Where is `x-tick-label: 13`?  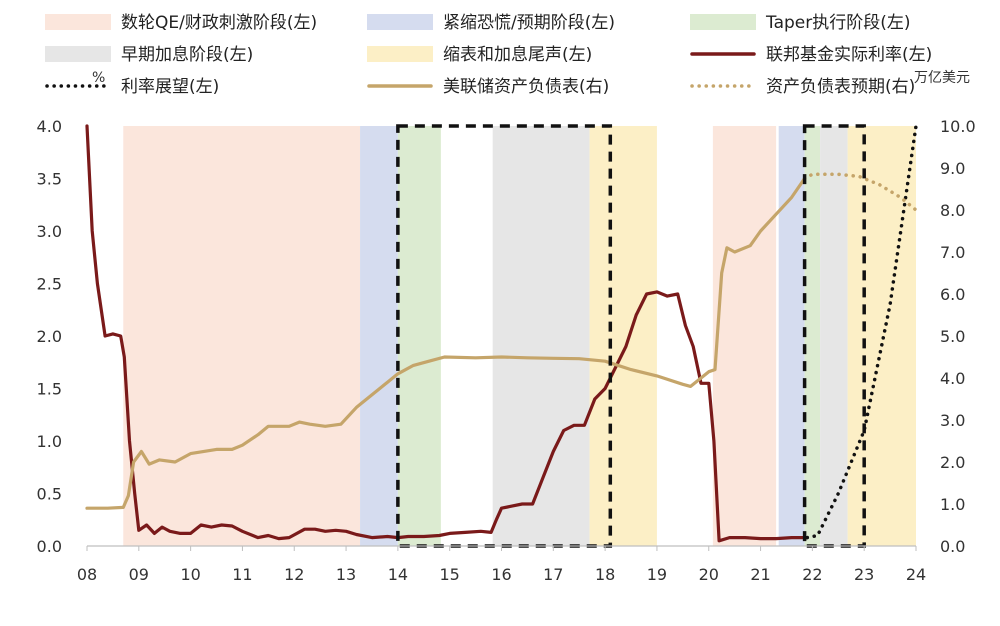
x-tick-label: 13 is located at coordinates (346, 574).